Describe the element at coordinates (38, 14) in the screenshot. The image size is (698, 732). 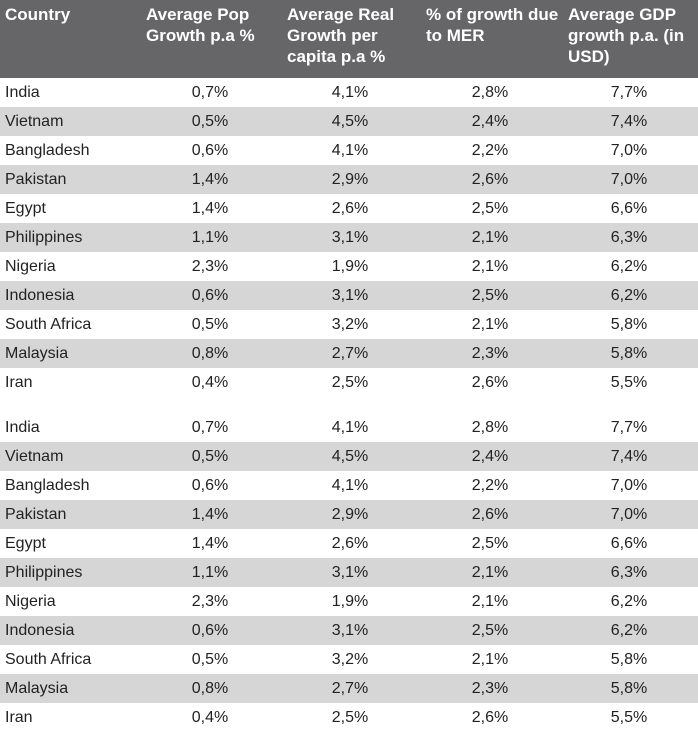
I see `header-country: Country` at that location.